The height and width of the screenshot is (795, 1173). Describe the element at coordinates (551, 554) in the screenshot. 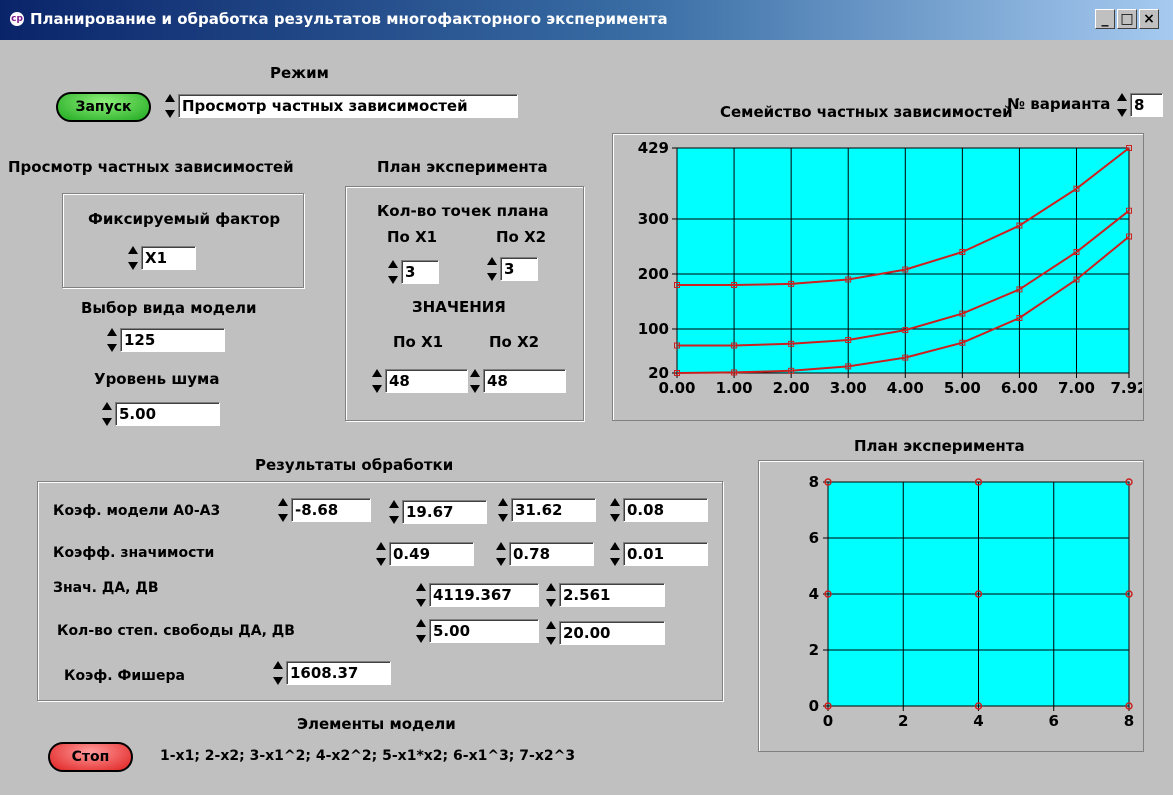

I see `signif-2-value: 0.78` at that location.